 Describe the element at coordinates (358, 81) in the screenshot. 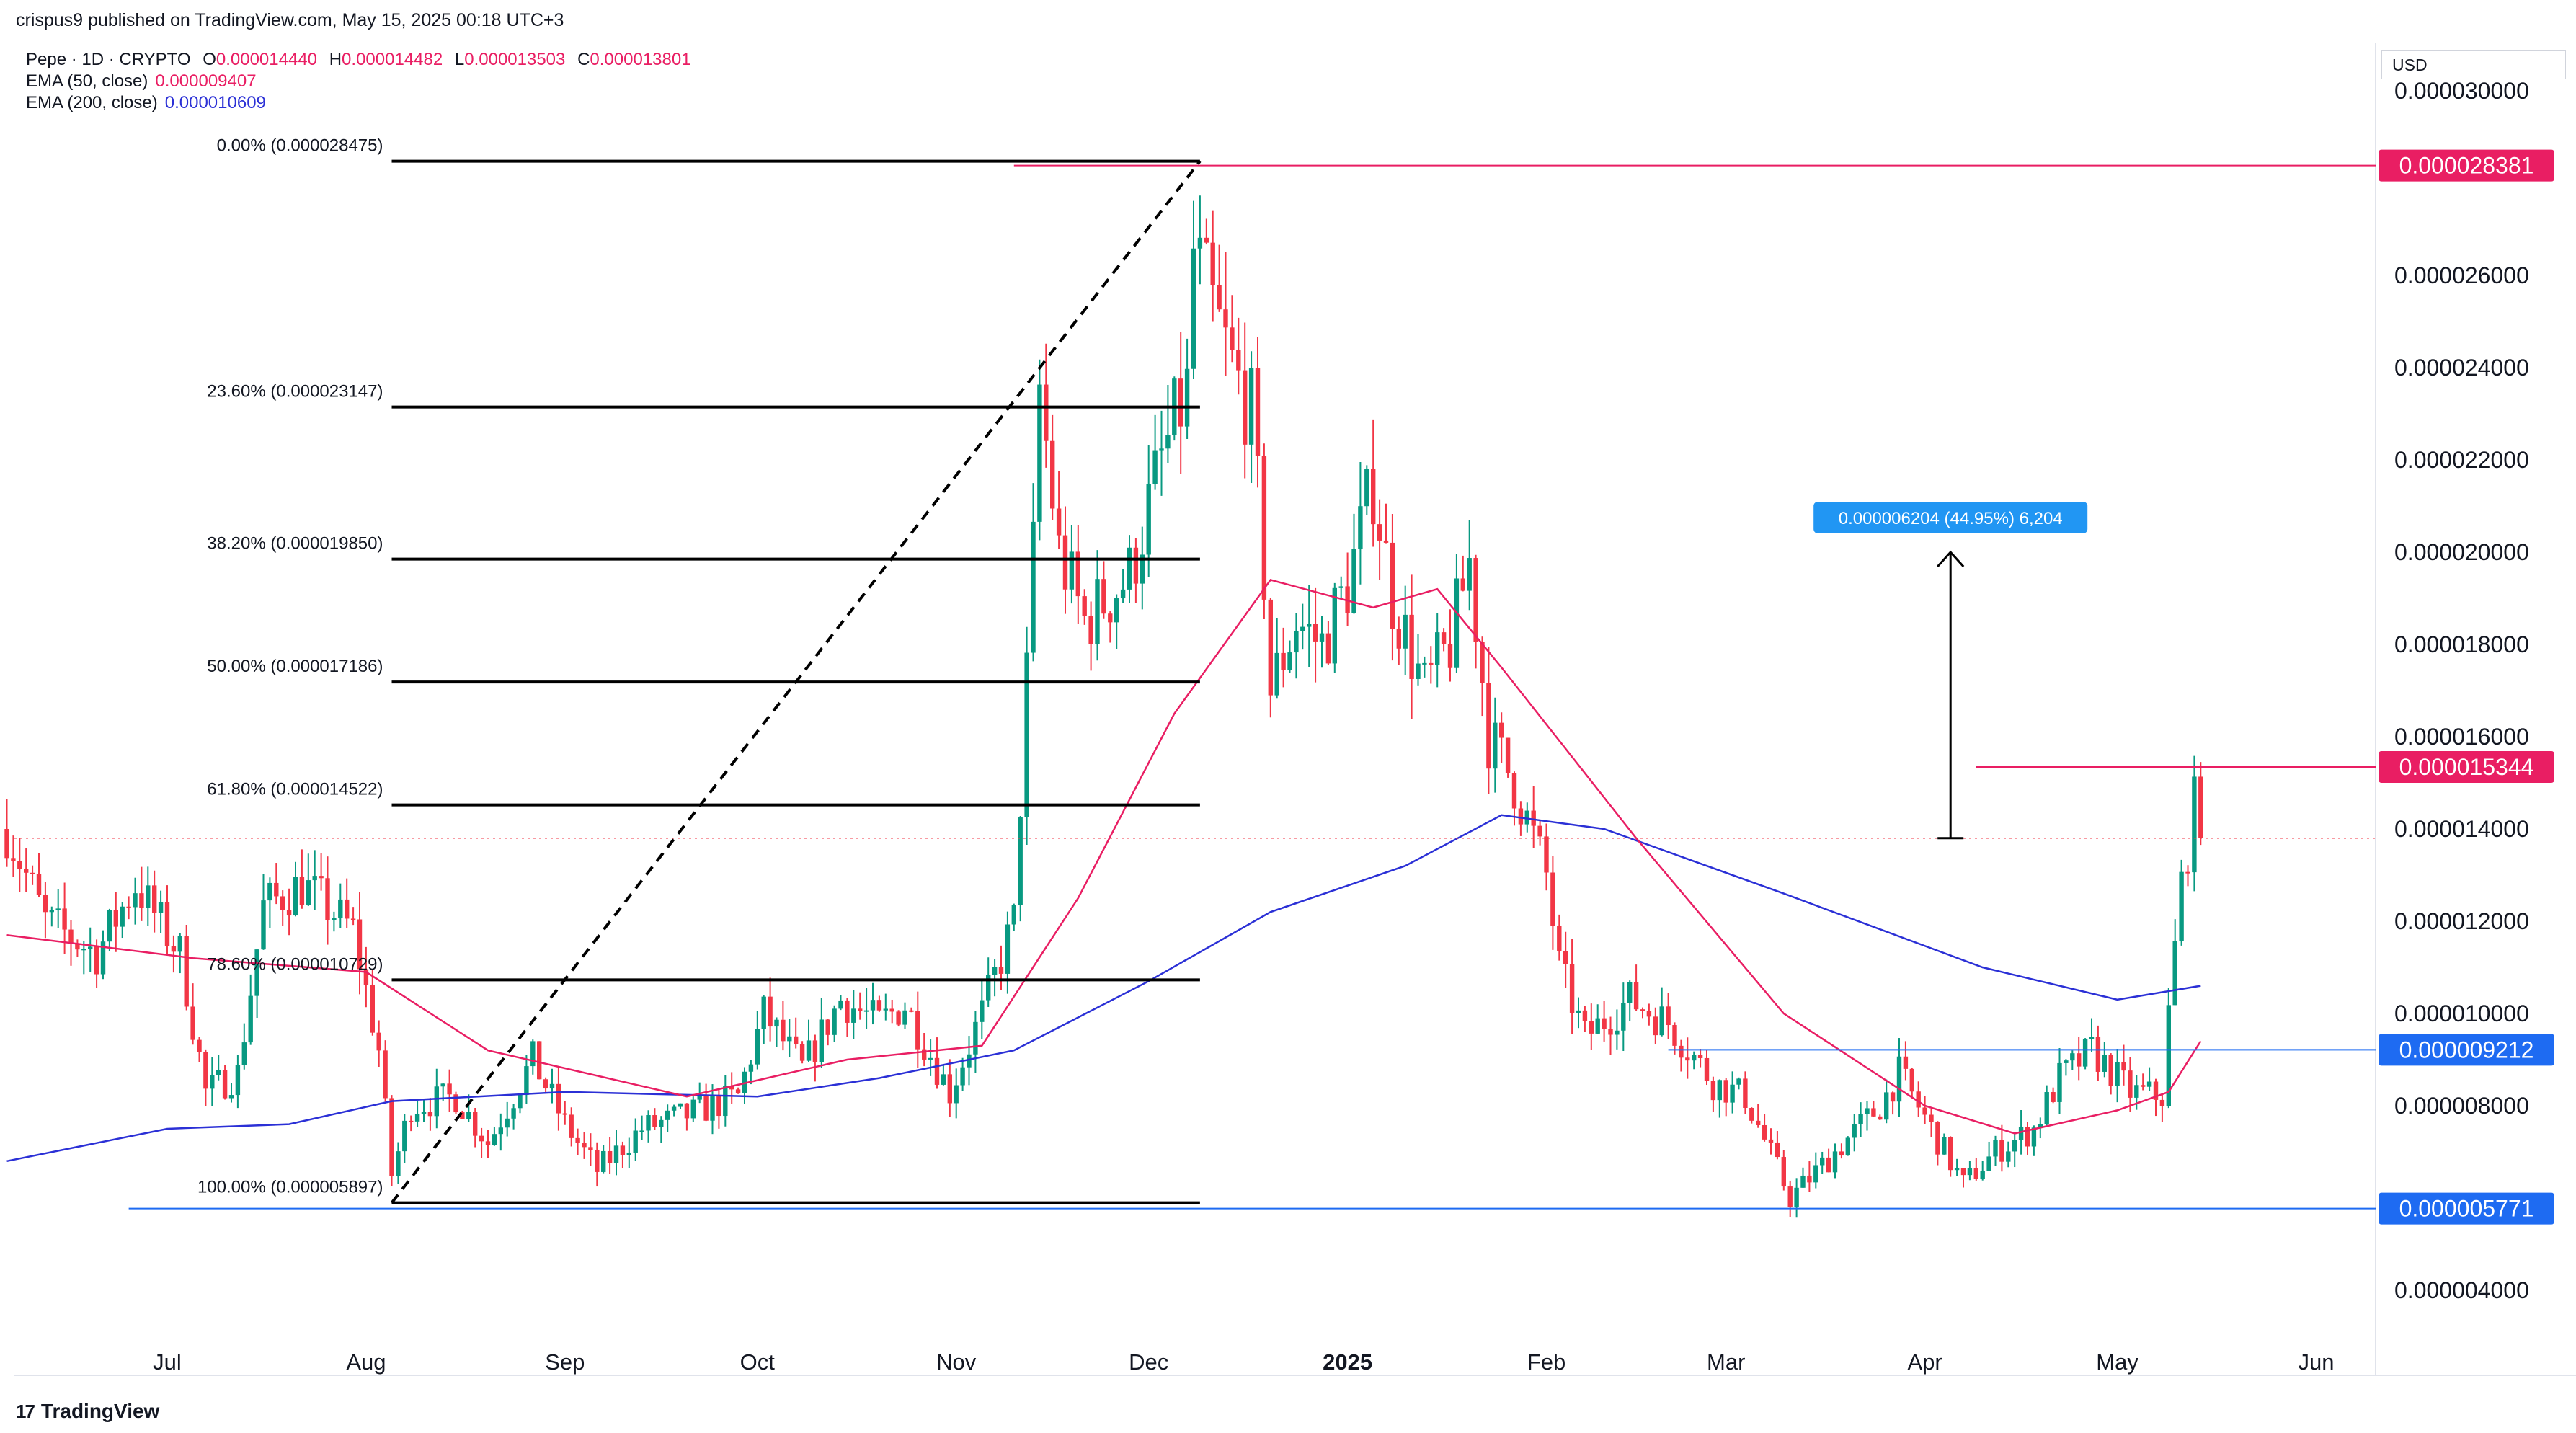

I see `ema50-legend-row: EMA (50, close) 0.000009407` at that location.